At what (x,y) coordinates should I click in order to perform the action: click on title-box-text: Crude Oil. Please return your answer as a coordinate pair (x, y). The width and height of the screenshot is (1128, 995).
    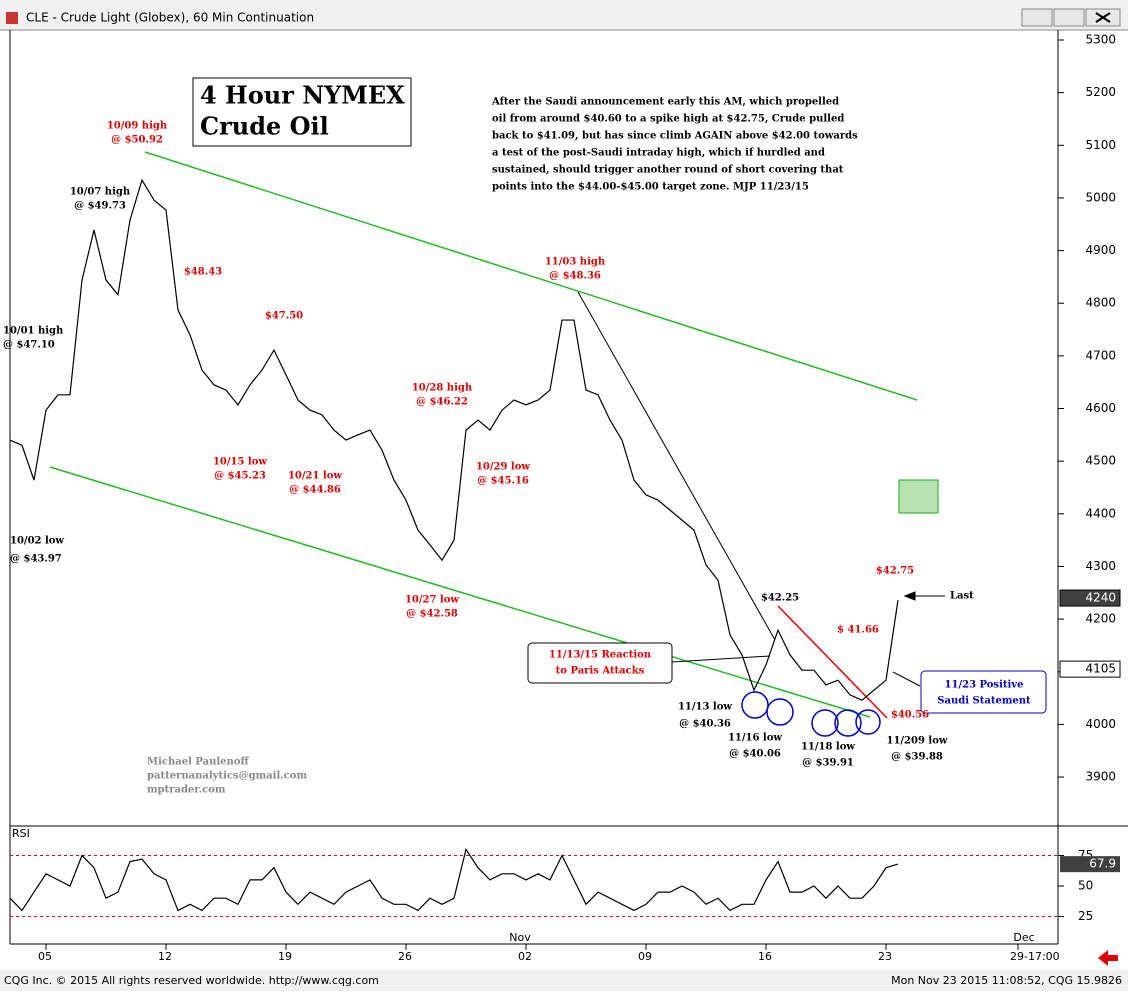
    Looking at the image, I should click on (264, 126).